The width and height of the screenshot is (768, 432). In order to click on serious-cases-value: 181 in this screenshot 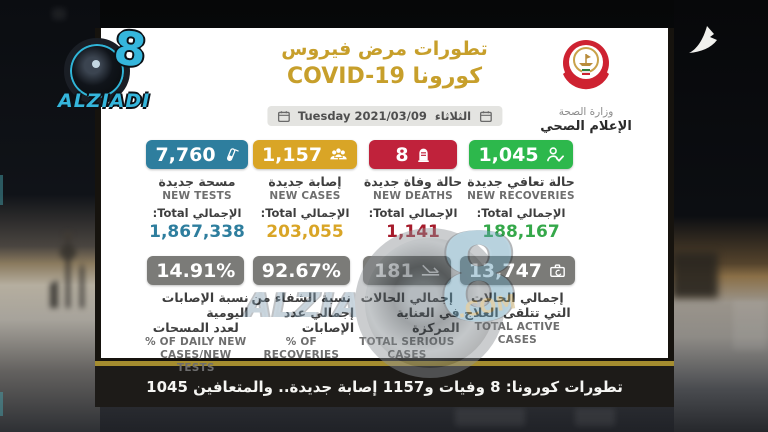, I will do `click(394, 270)`.